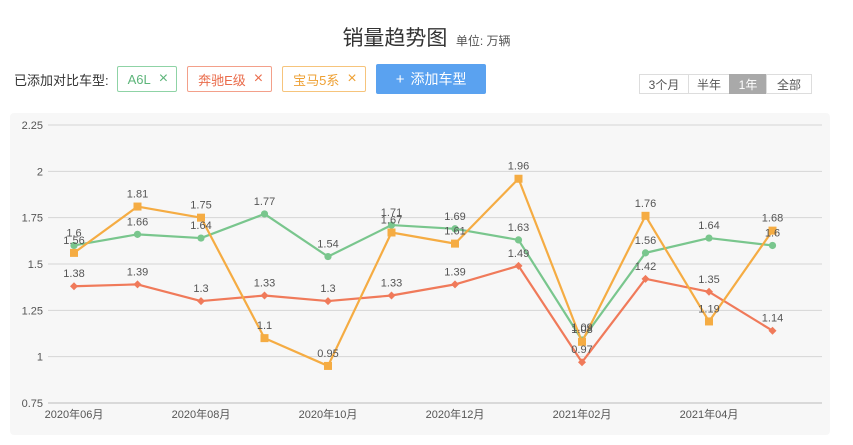 This screenshot has height=445, width=853. What do you see at coordinates (74, 414) in the screenshot?
I see `x-tick-label: 2020年06月` at bounding box center [74, 414].